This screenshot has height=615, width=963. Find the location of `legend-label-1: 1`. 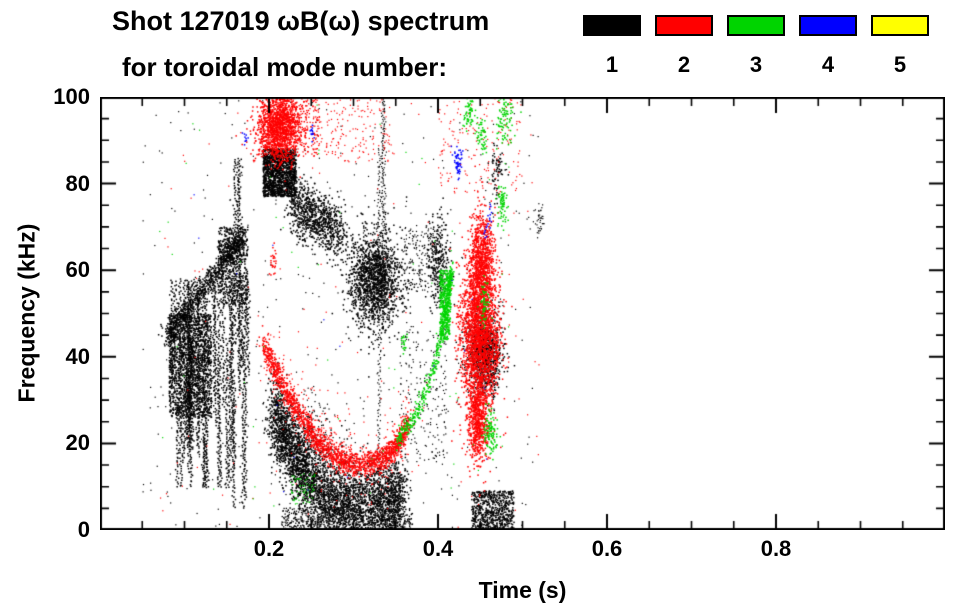

legend-label-1: 1 is located at coordinates (612, 64).